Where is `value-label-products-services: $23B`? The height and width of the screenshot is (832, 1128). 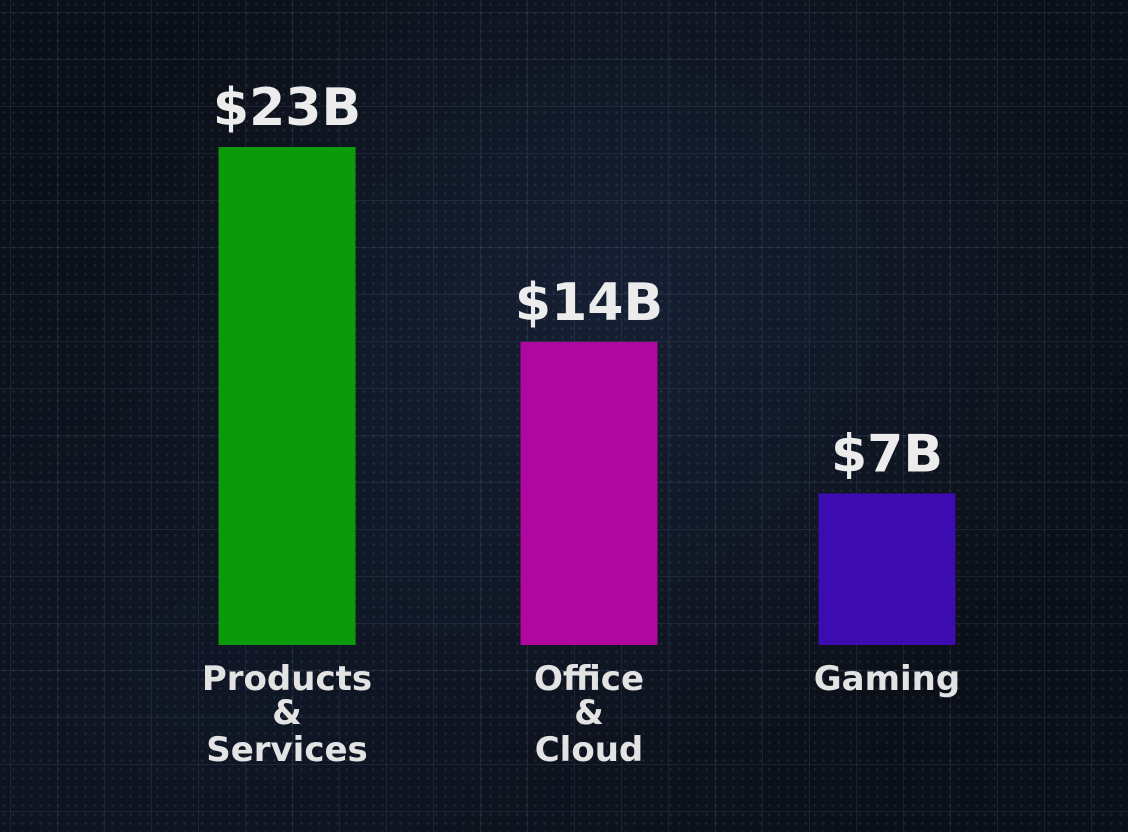 value-label-products-services: $23B is located at coordinates (287, 108).